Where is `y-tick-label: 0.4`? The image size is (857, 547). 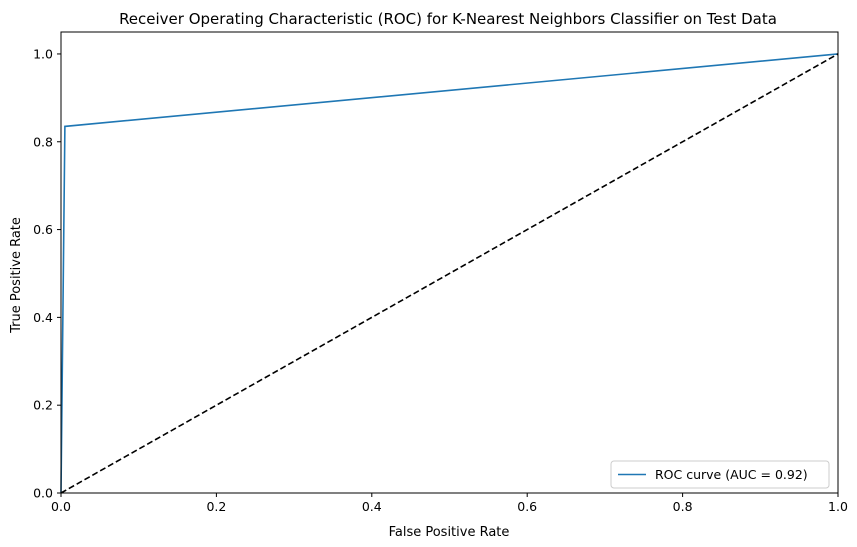
y-tick-label: 0.4 is located at coordinates (43, 317).